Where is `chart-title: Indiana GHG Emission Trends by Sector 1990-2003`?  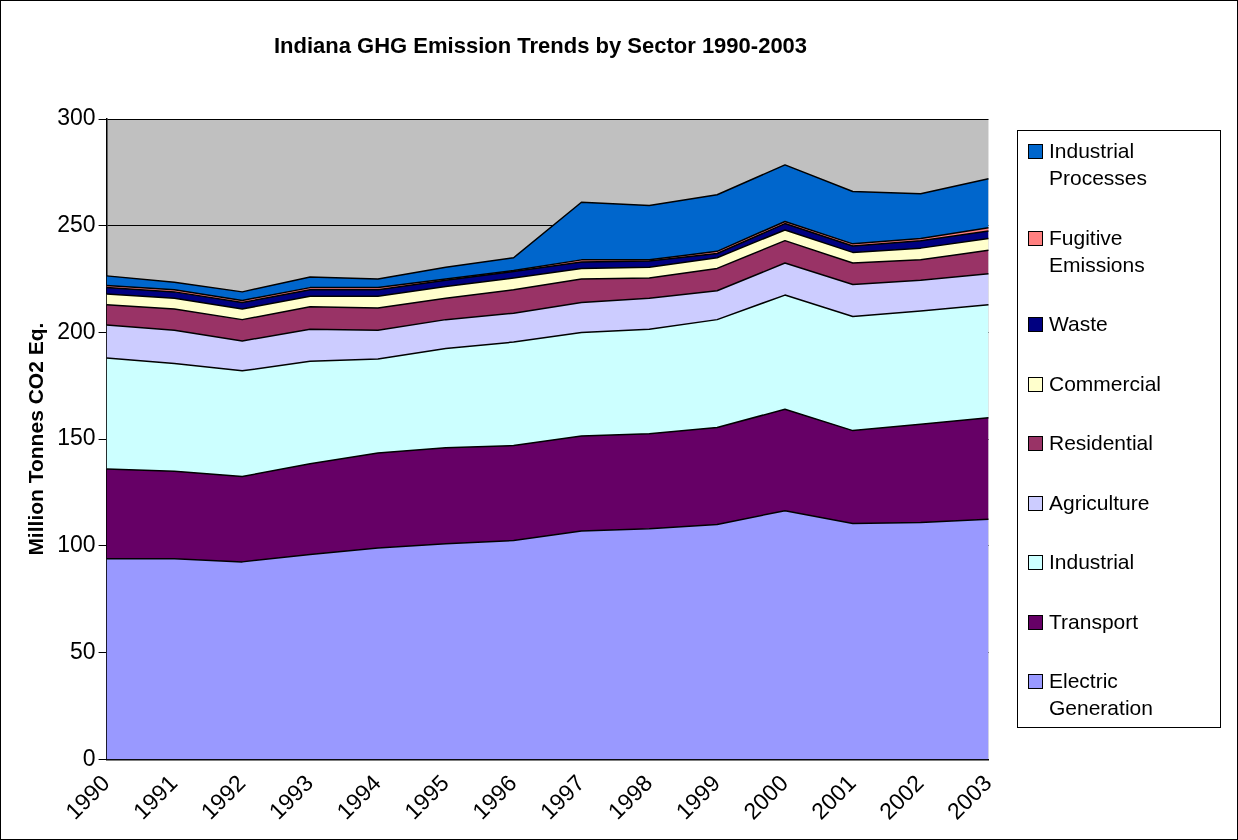
chart-title: Indiana GHG Emission Trends by Sector 1990-2003 is located at coordinates (541, 46).